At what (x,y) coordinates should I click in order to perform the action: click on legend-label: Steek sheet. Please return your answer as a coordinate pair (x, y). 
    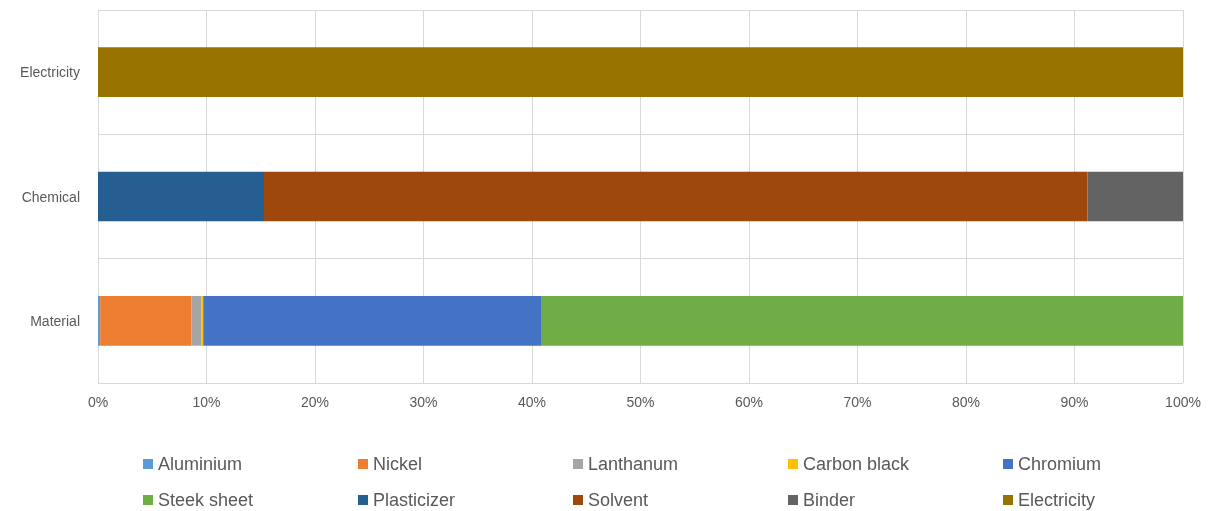
    Looking at the image, I should click on (206, 500).